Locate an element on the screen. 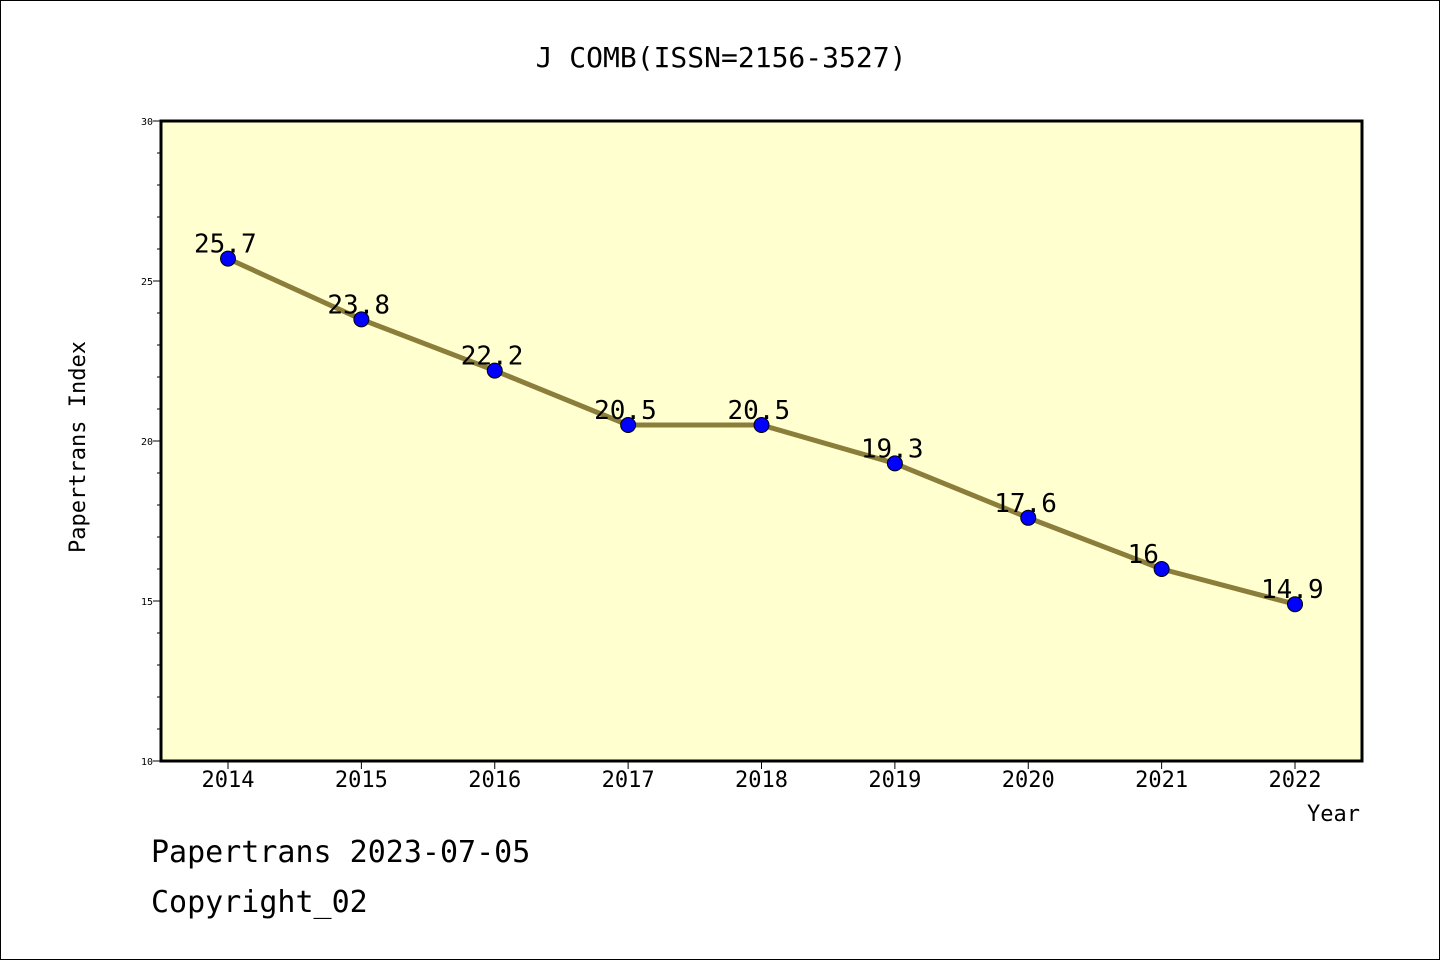 This screenshot has width=1440, height=960. data-label: 22.2 is located at coordinates (492, 357).